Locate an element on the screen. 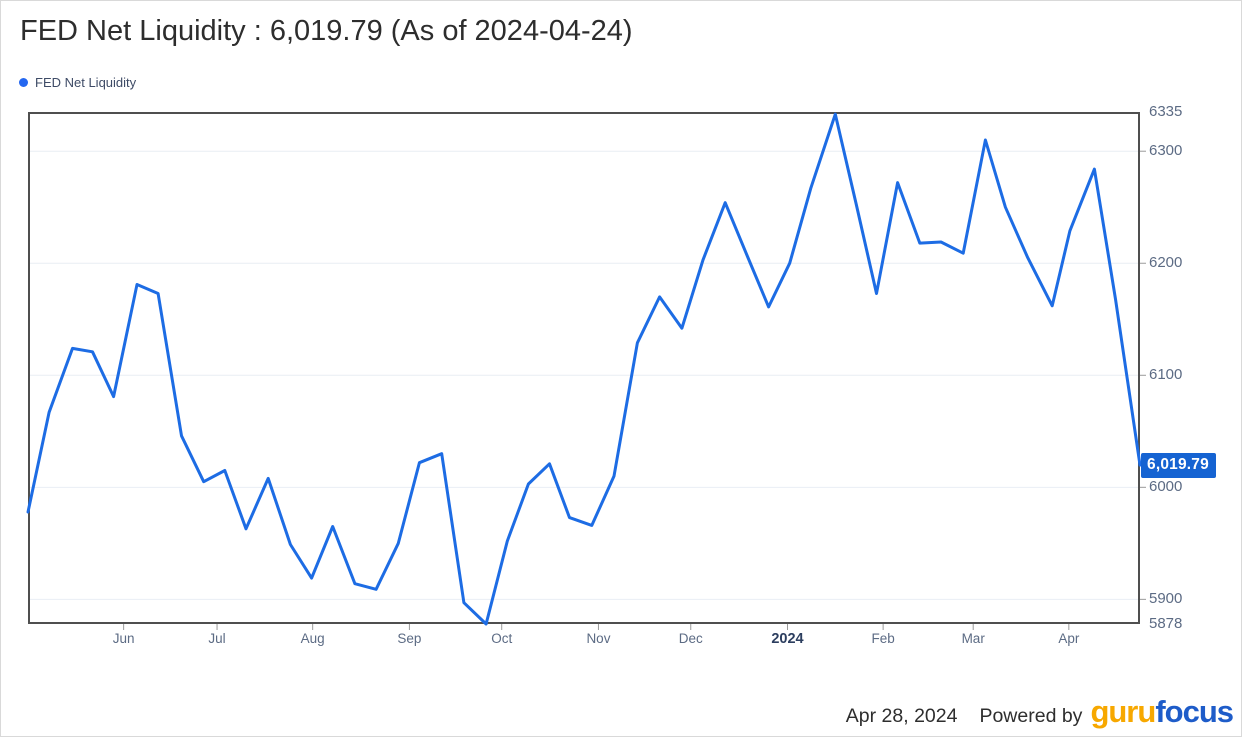 This screenshot has width=1242, height=737. x-axis-label: Jun is located at coordinates (123, 638).